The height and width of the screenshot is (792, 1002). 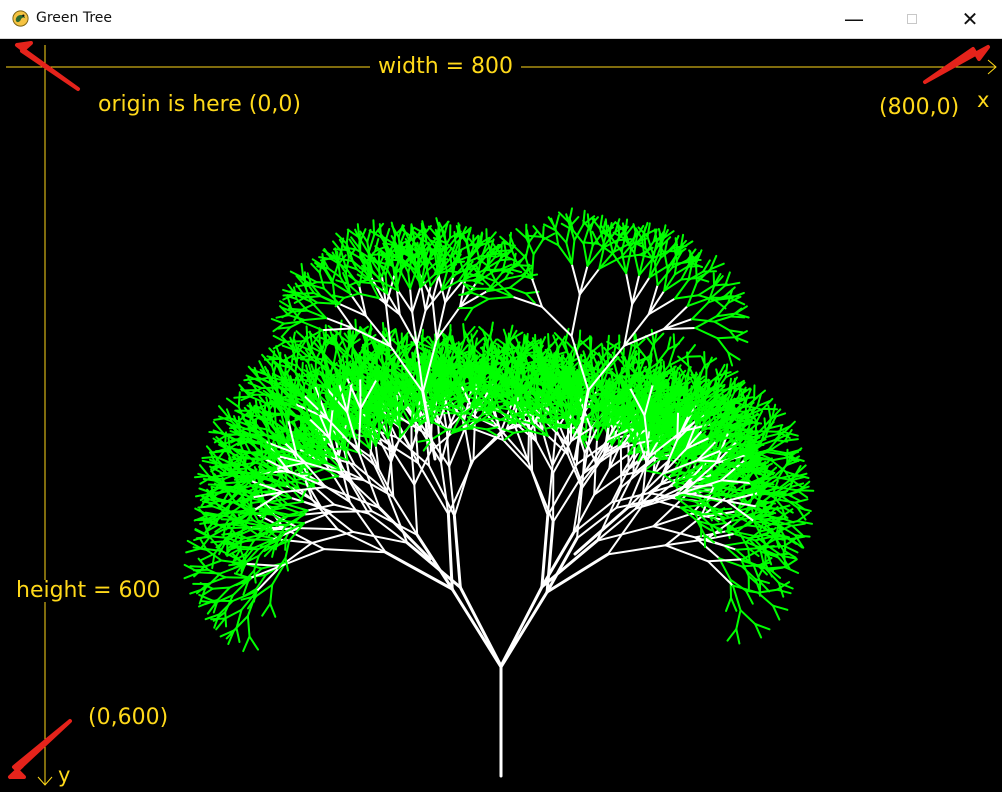 I want to click on minimize-button: —, so click(x=854, y=19).